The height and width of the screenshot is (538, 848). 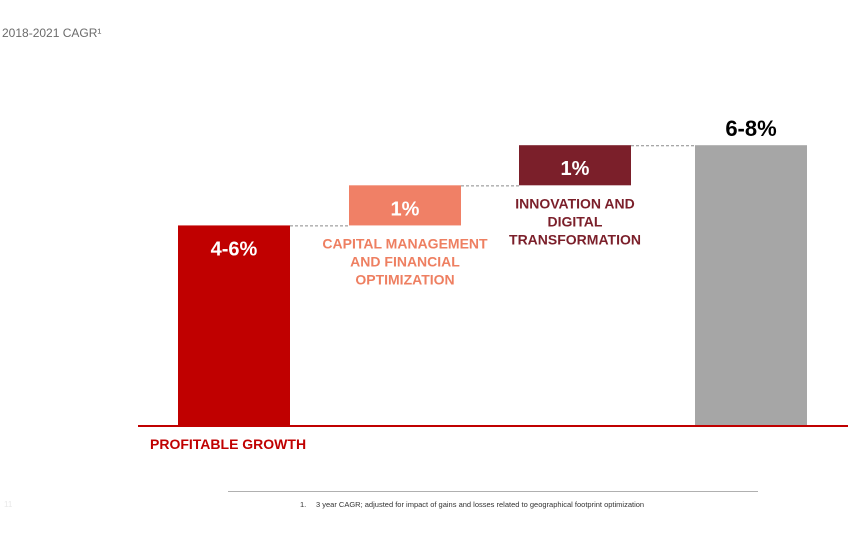 I want to click on bar-total, so click(x=751, y=285).